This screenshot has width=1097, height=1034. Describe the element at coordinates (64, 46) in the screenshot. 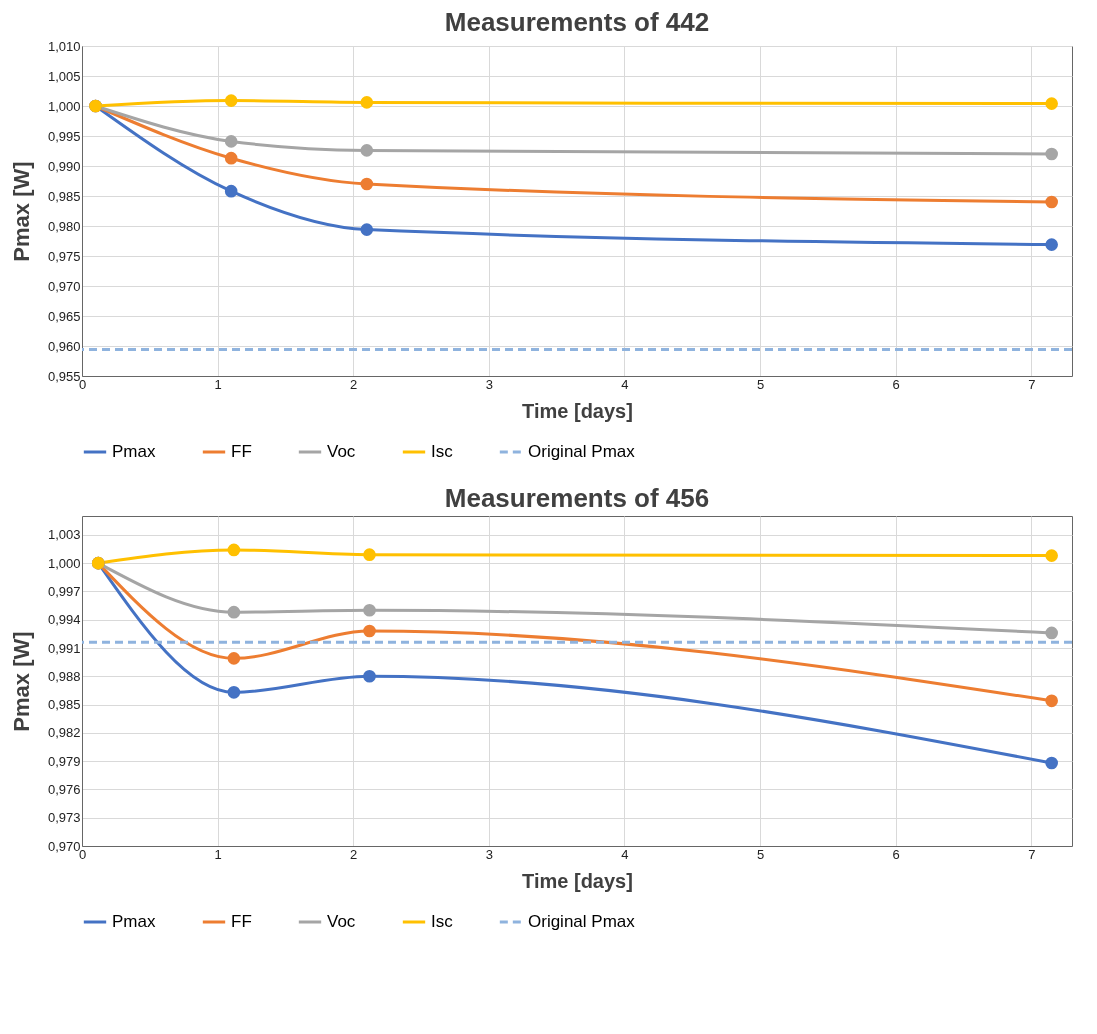

I see `y-tick-label: 1,010` at that location.